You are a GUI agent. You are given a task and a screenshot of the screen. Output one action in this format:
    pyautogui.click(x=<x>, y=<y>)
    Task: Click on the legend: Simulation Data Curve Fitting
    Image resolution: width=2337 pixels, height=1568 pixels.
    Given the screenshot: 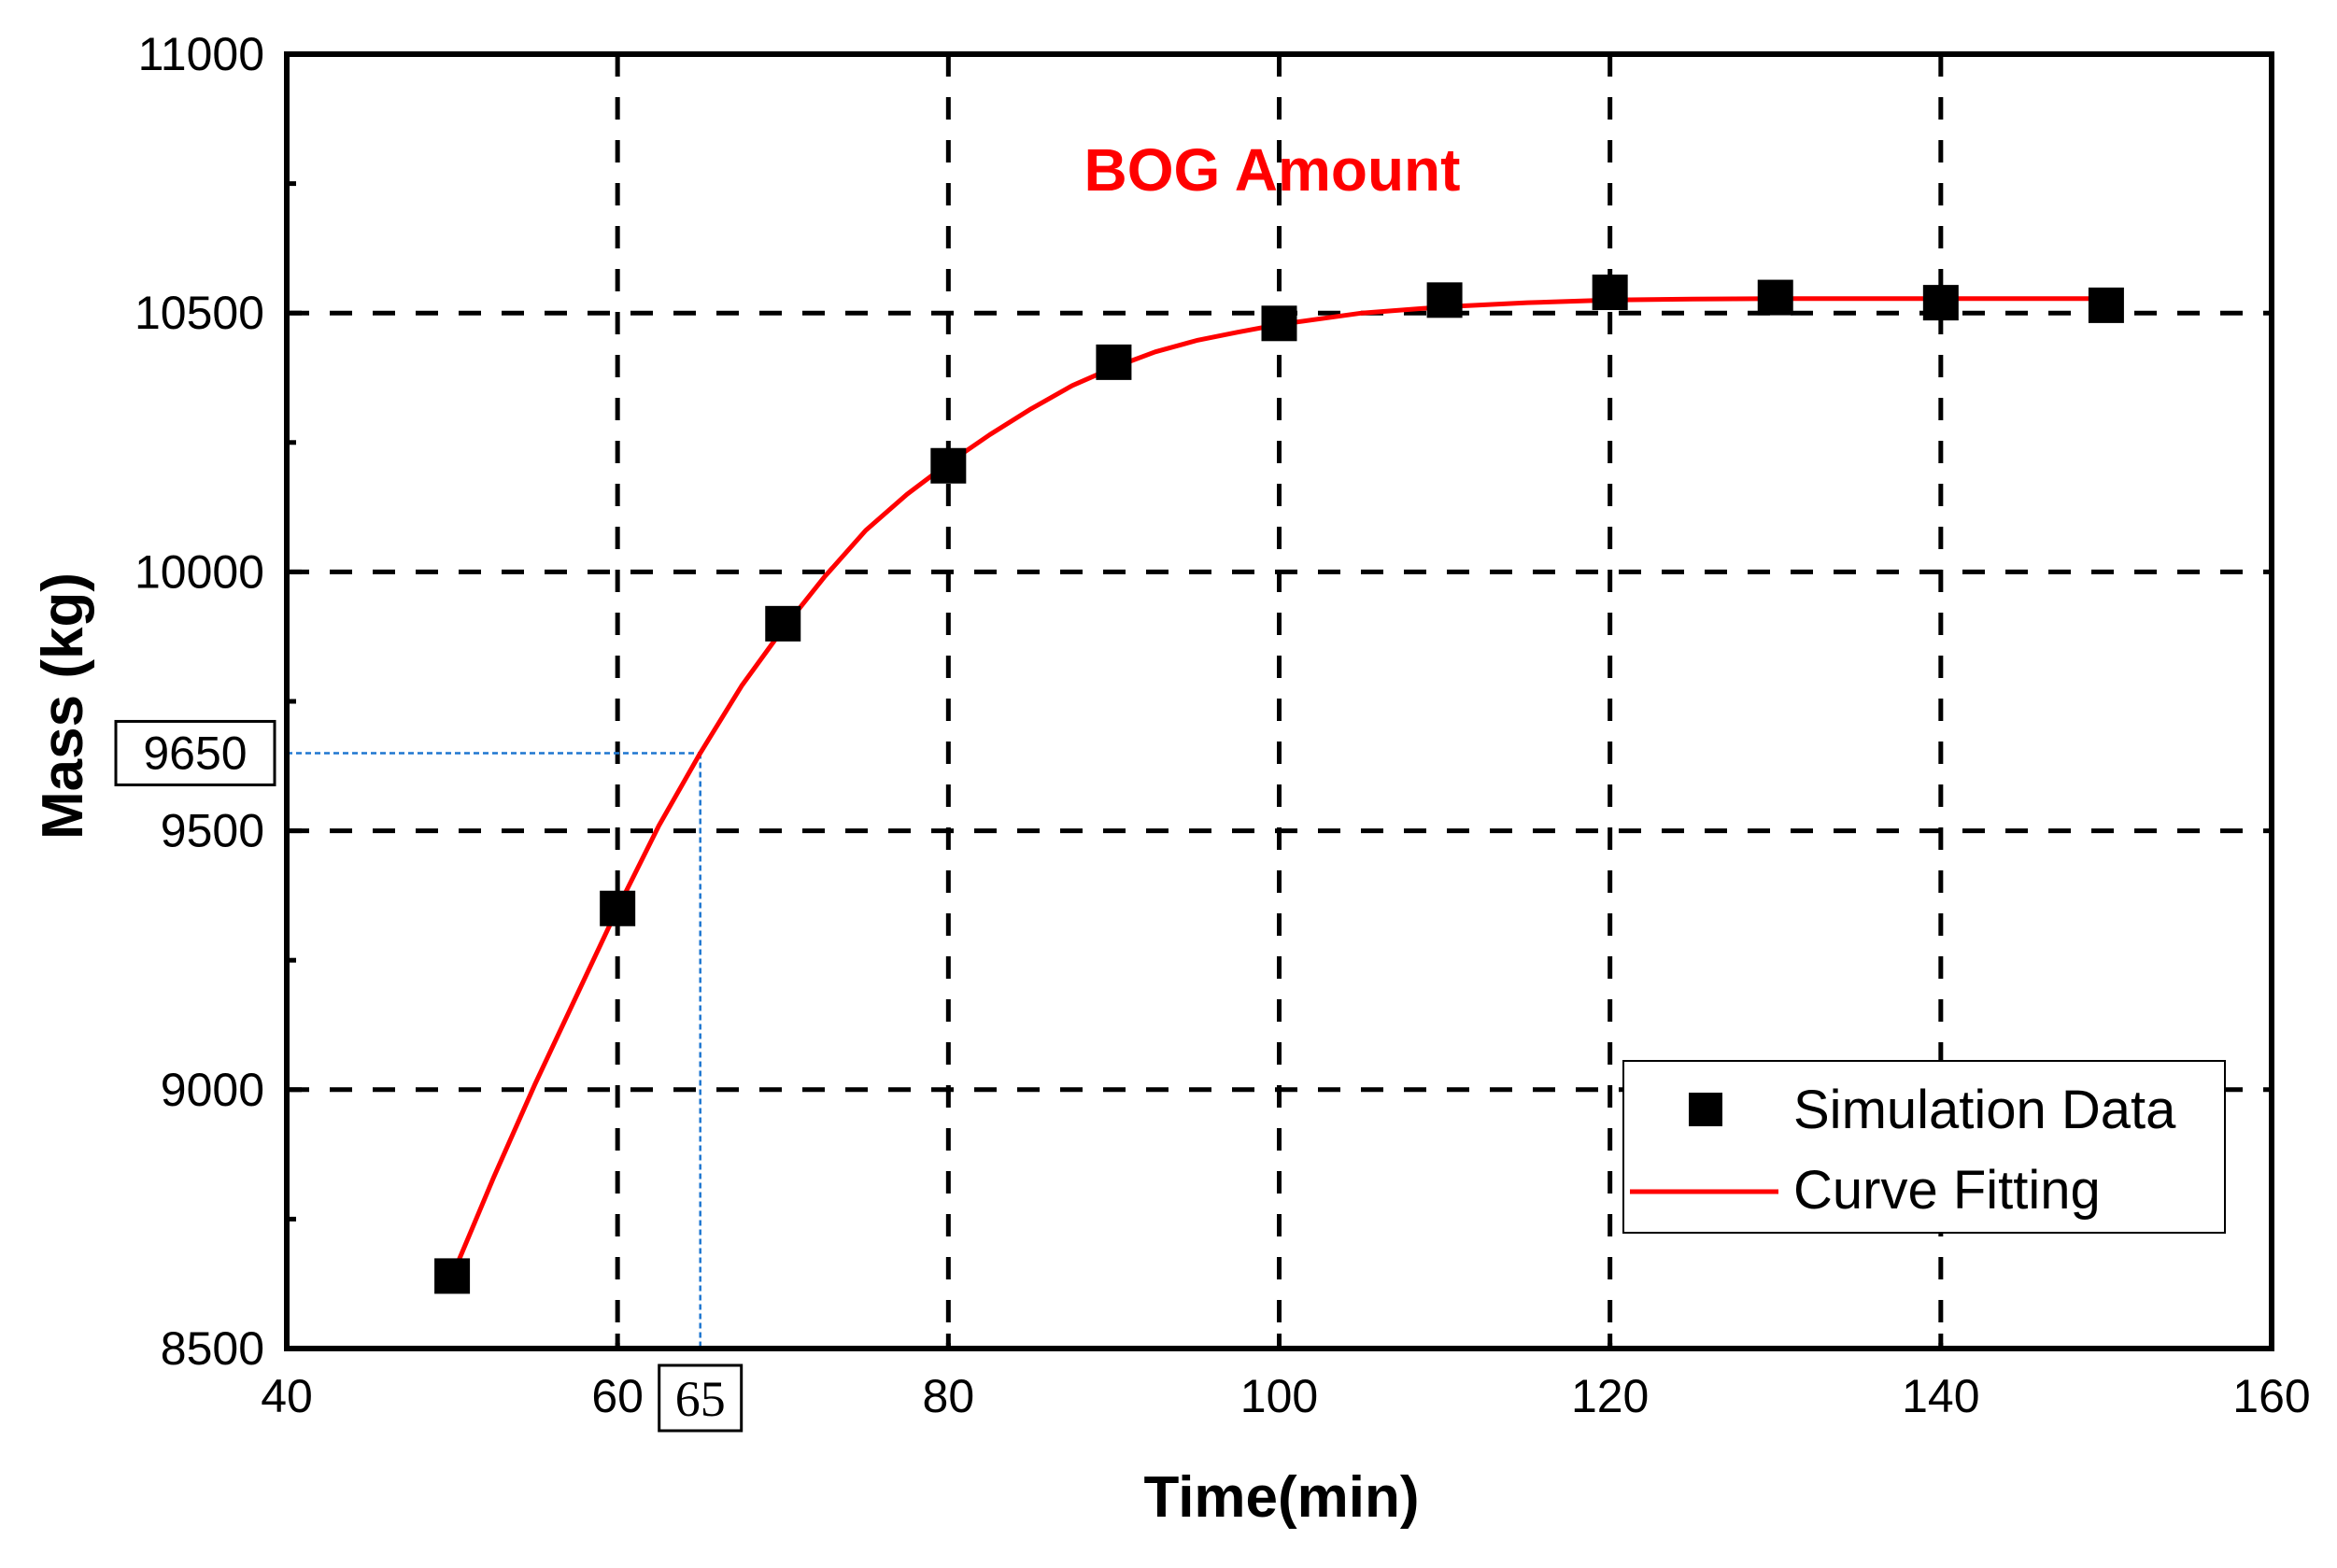 What is the action you would take?
    pyautogui.click(x=1924, y=1147)
    